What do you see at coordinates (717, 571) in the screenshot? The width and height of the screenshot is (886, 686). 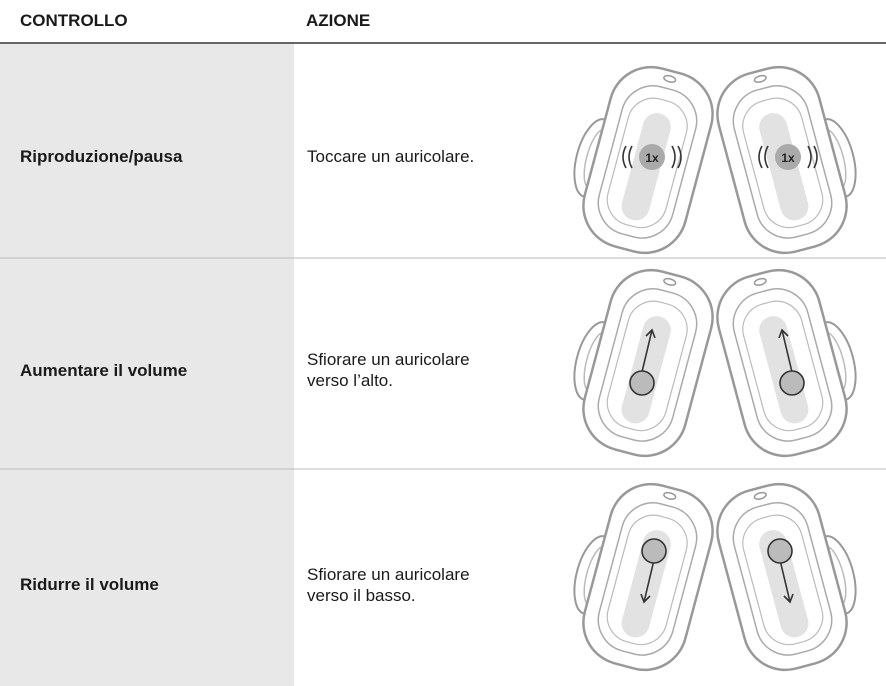 I see `swipe-down-icons` at bounding box center [717, 571].